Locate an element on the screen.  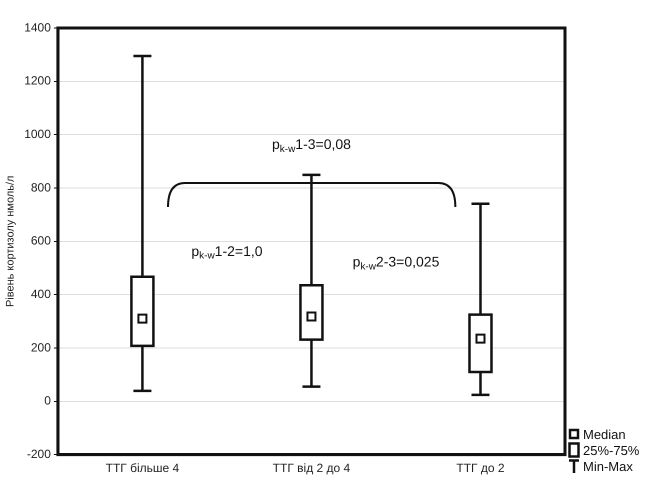
x-tick-label: ТТГ від 2 до 4 is located at coordinates (311, 468).